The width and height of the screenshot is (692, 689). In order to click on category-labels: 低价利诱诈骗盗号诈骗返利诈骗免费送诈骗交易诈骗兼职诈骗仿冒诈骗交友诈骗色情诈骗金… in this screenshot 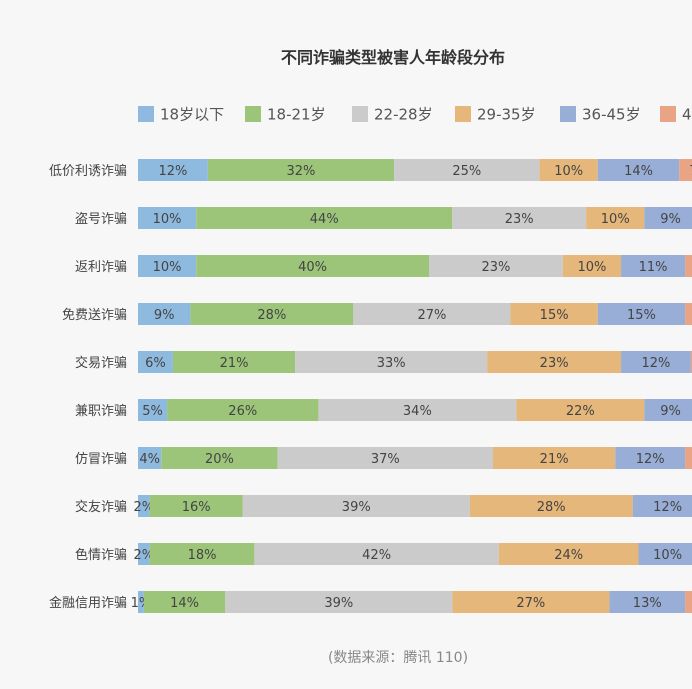, I will do `click(88, 387)`.